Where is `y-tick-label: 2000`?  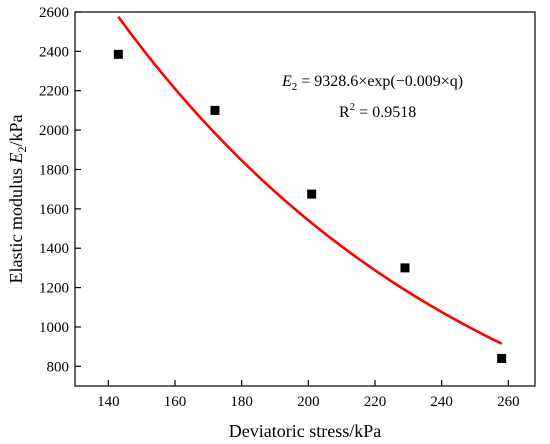 y-tick-label: 2000 is located at coordinates (54, 131).